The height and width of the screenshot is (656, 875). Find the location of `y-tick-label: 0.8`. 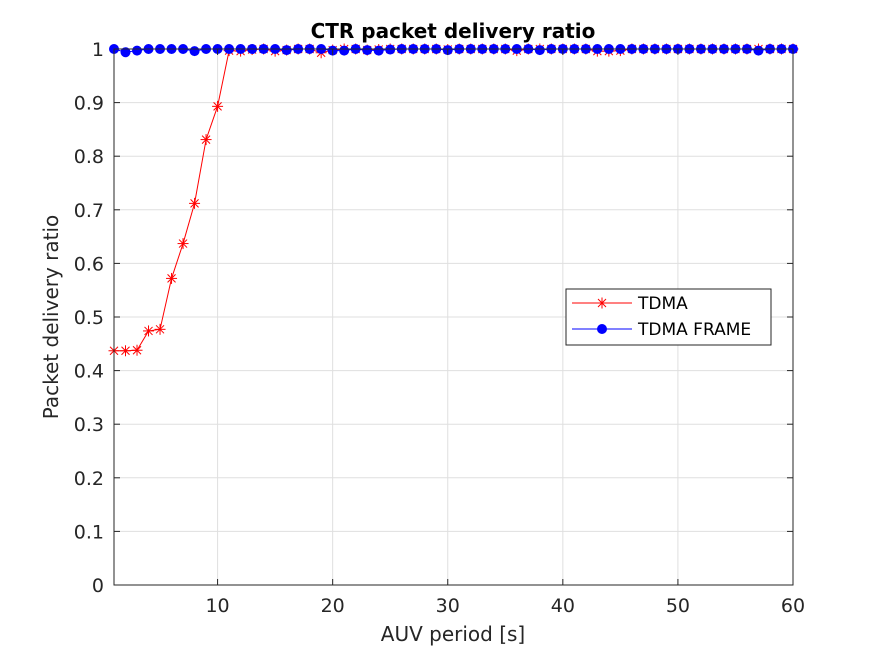

y-tick-label: 0.8 is located at coordinates (89, 157).